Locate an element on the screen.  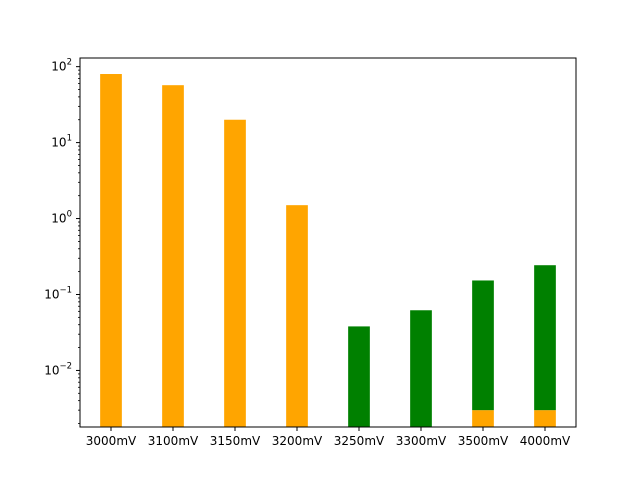
y-tick-label: 10⁻¹ is located at coordinates (58, 293).